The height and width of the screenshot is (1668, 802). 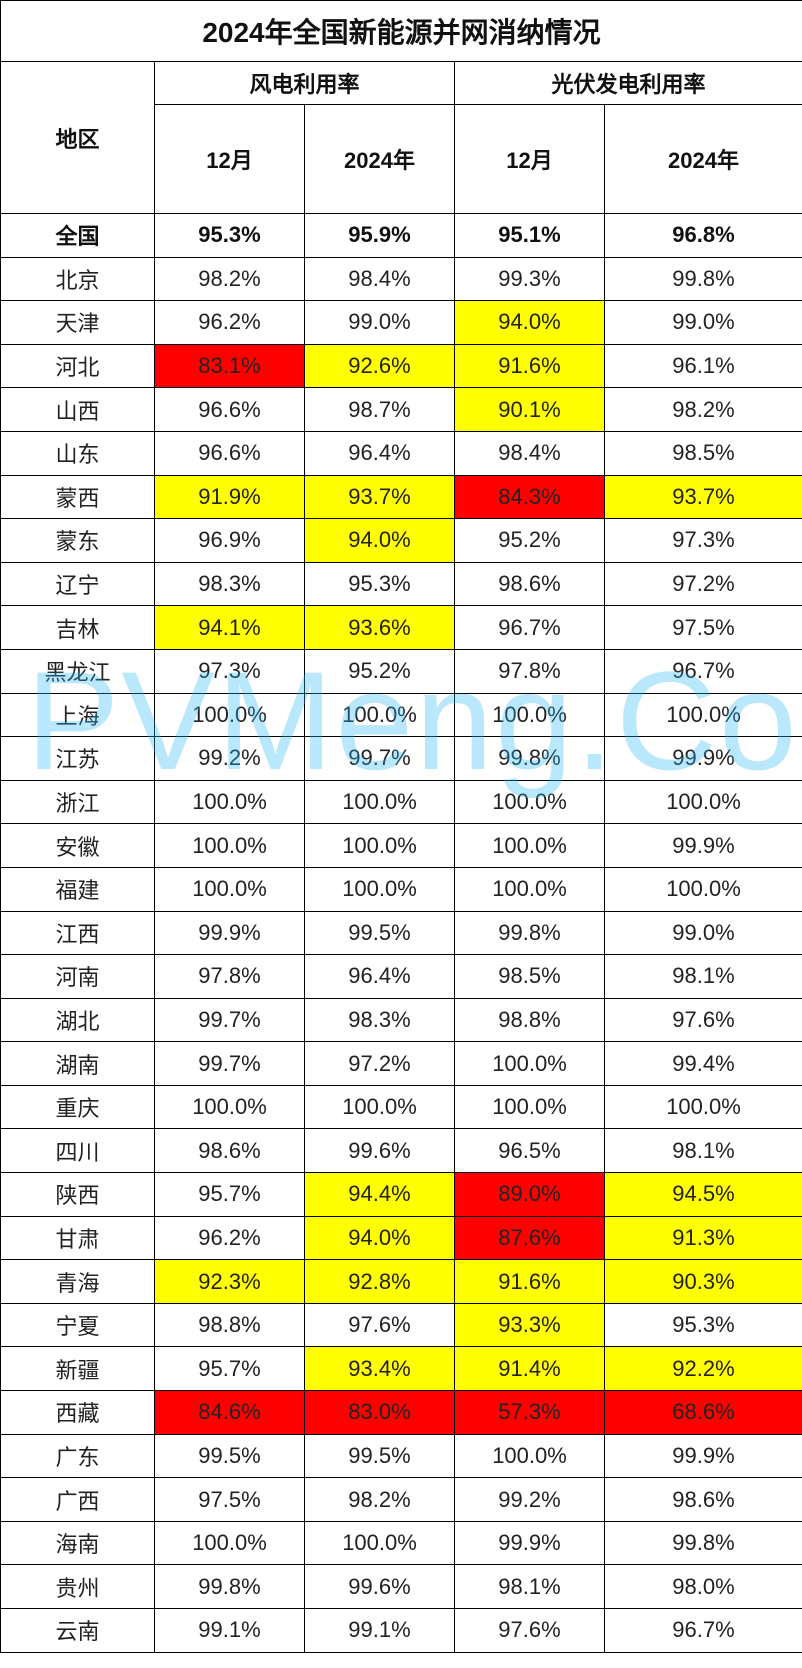 I want to click on table-row: 上海 100.0% 100.0% 100.0% 100.0%, so click(x=401, y=715).